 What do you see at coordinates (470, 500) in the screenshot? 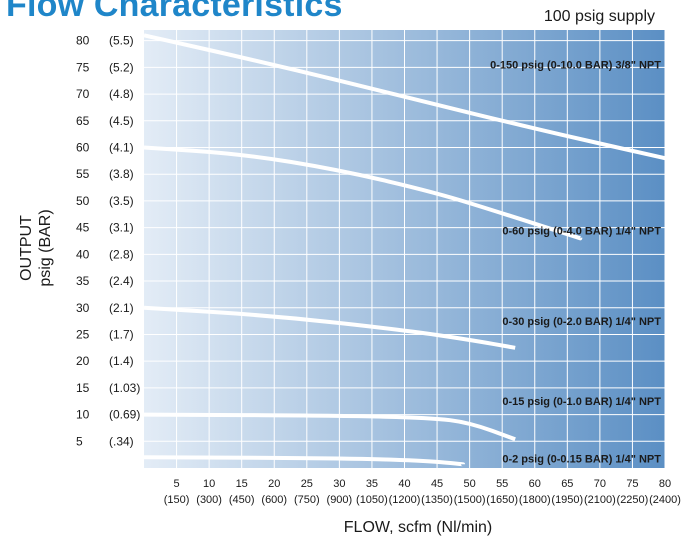
I see `x-tick-nlmin: (1500)` at bounding box center [470, 500].